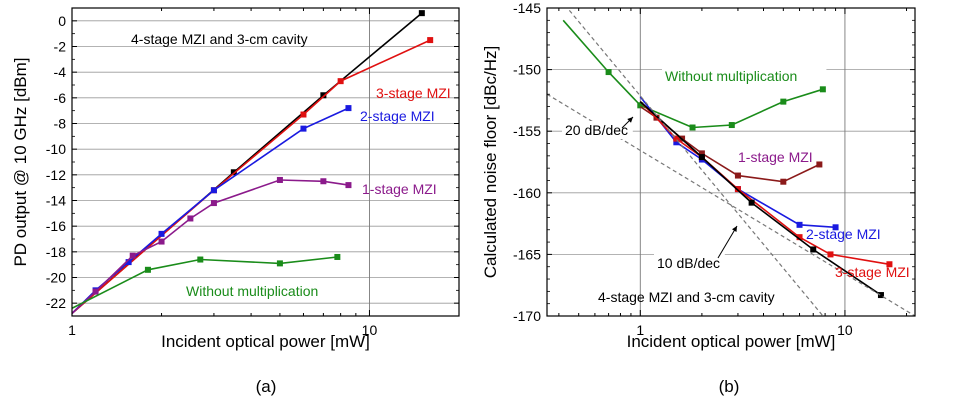 The width and height of the screenshot is (955, 407). What do you see at coordinates (62, 21) in the screenshot?
I see `y-tick-label: 0` at bounding box center [62, 21].